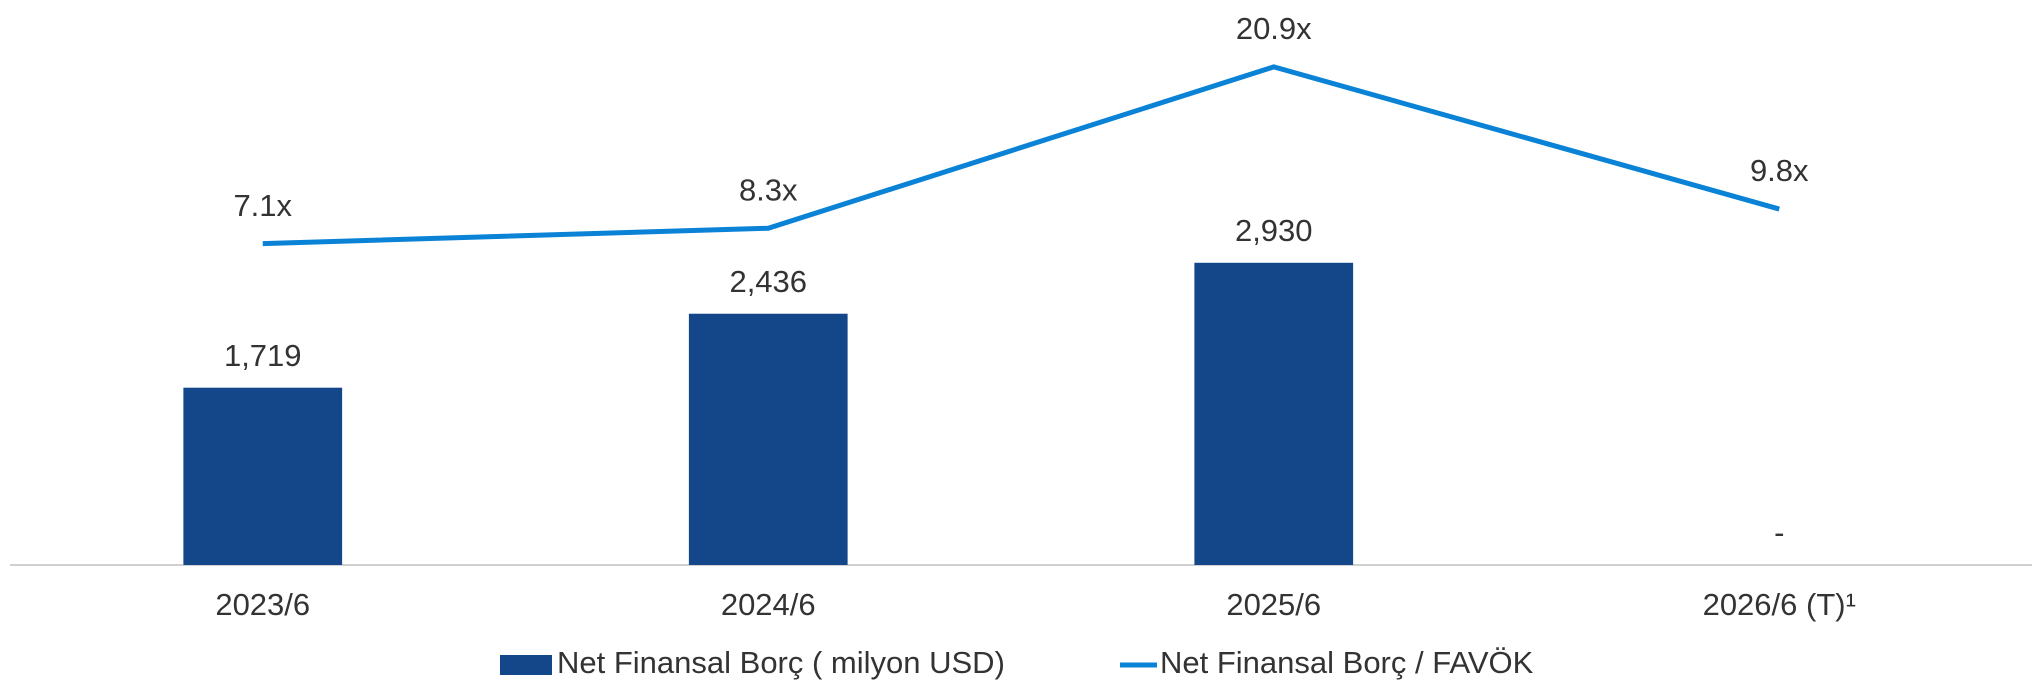  I want to click on legend-swatch, so click(526, 665).